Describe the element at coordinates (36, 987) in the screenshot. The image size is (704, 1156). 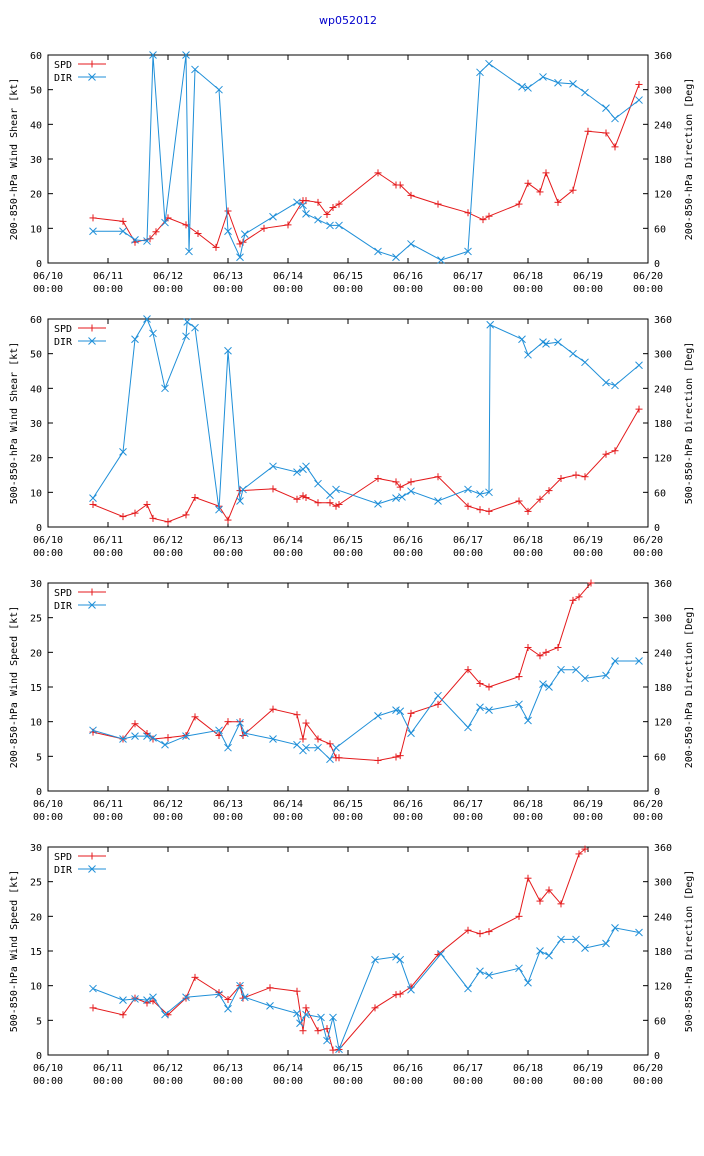
I see `y-tick-label: 10` at that location.